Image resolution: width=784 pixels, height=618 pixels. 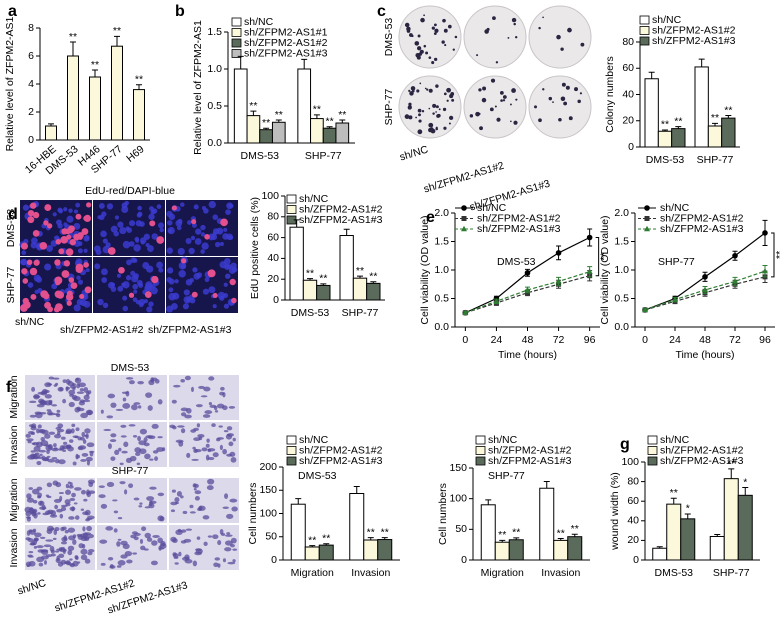 I want to click on panel-letter: g, so click(x=625, y=444).